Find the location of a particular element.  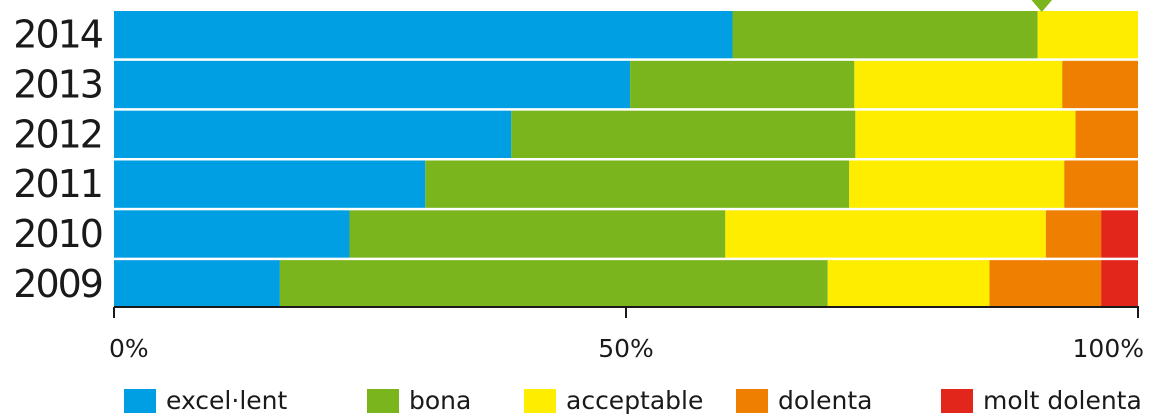

legend-item-4: molt dolenta is located at coordinates (1041, 400).